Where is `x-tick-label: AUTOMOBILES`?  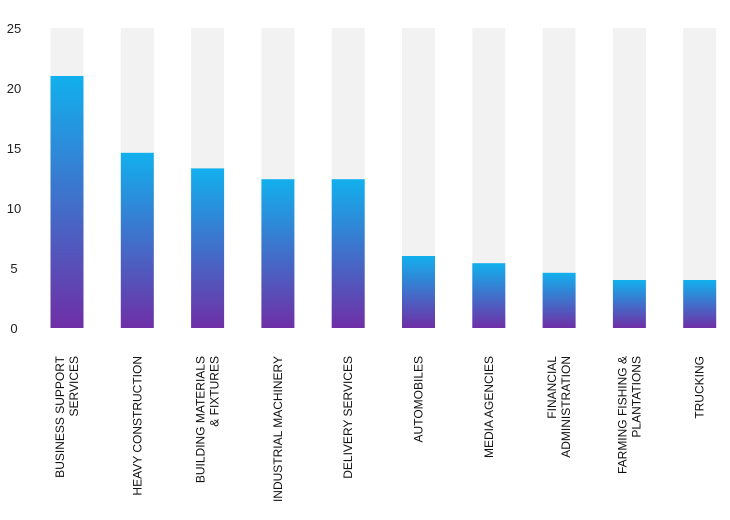 x-tick-label: AUTOMOBILES is located at coordinates (419, 399).